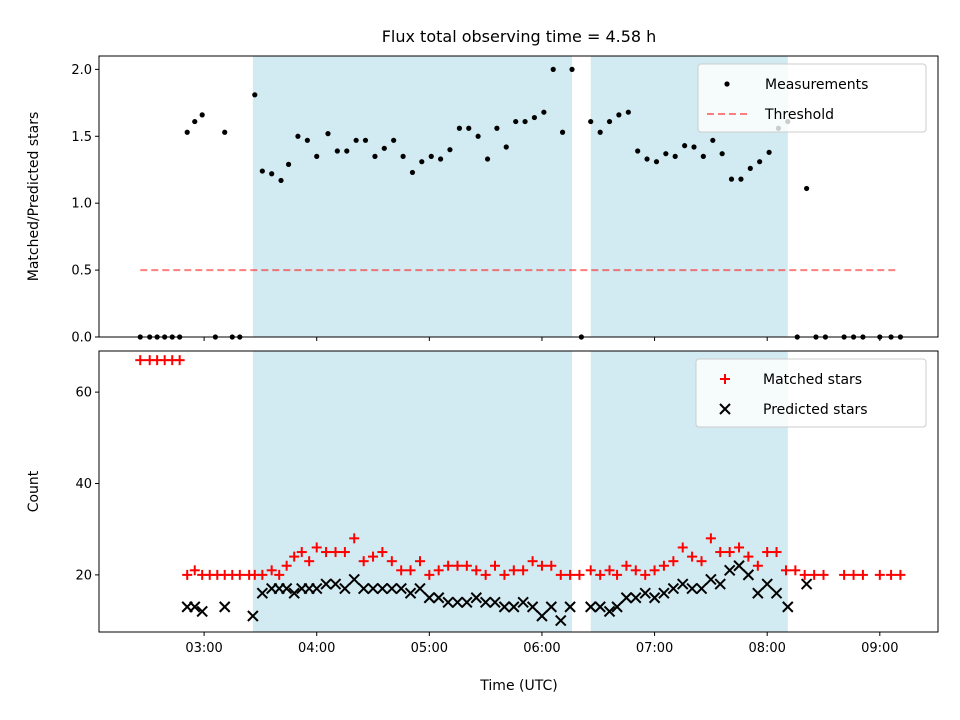  Describe the element at coordinates (519, 36) in the screenshot. I see `chart-title: Flux total observing time = 4.58 h` at that location.